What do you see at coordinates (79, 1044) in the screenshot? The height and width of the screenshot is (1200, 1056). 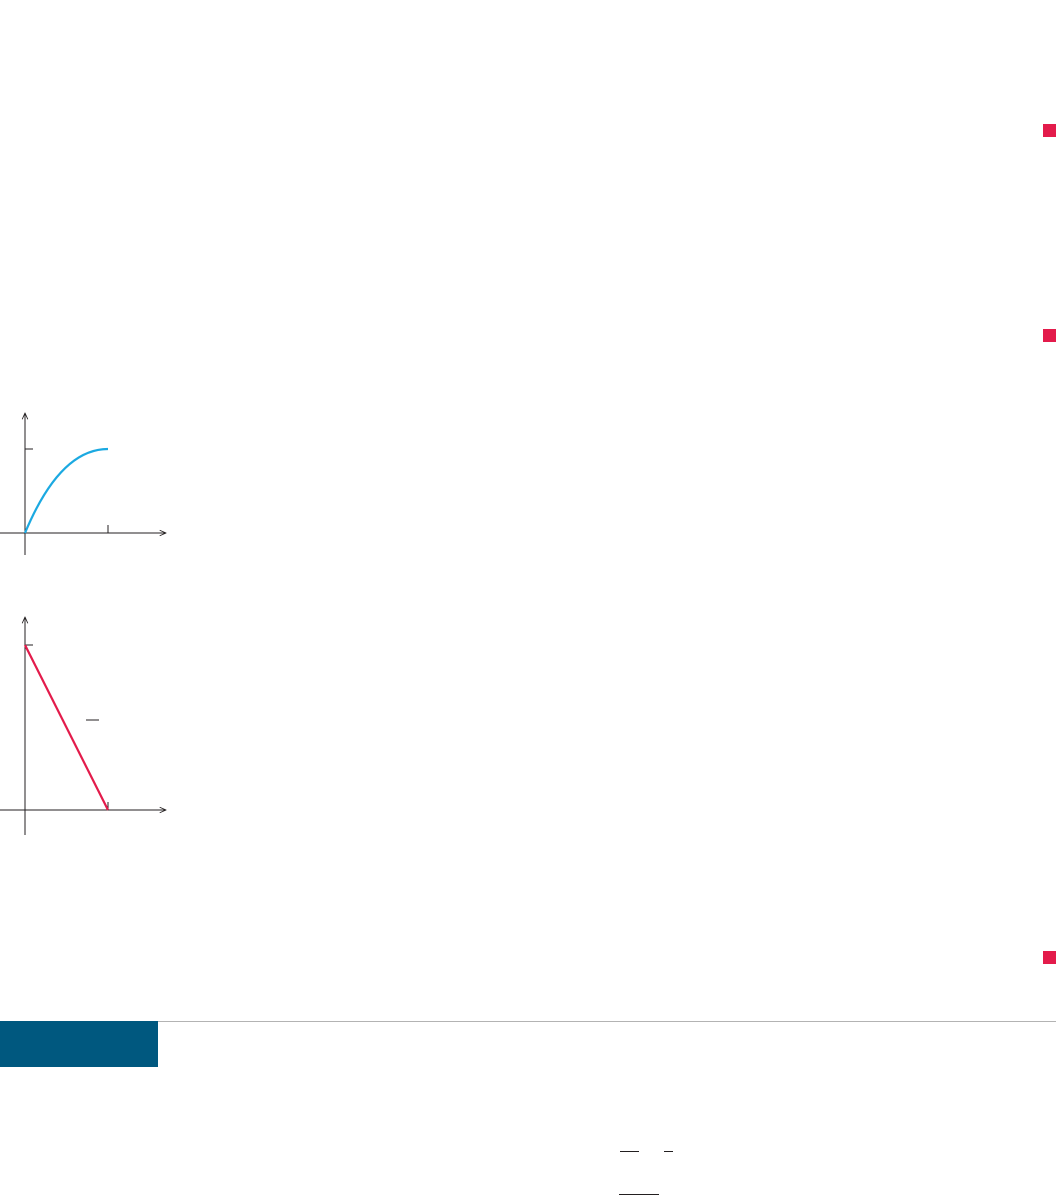 I see `section-header-bar` at bounding box center [79, 1044].